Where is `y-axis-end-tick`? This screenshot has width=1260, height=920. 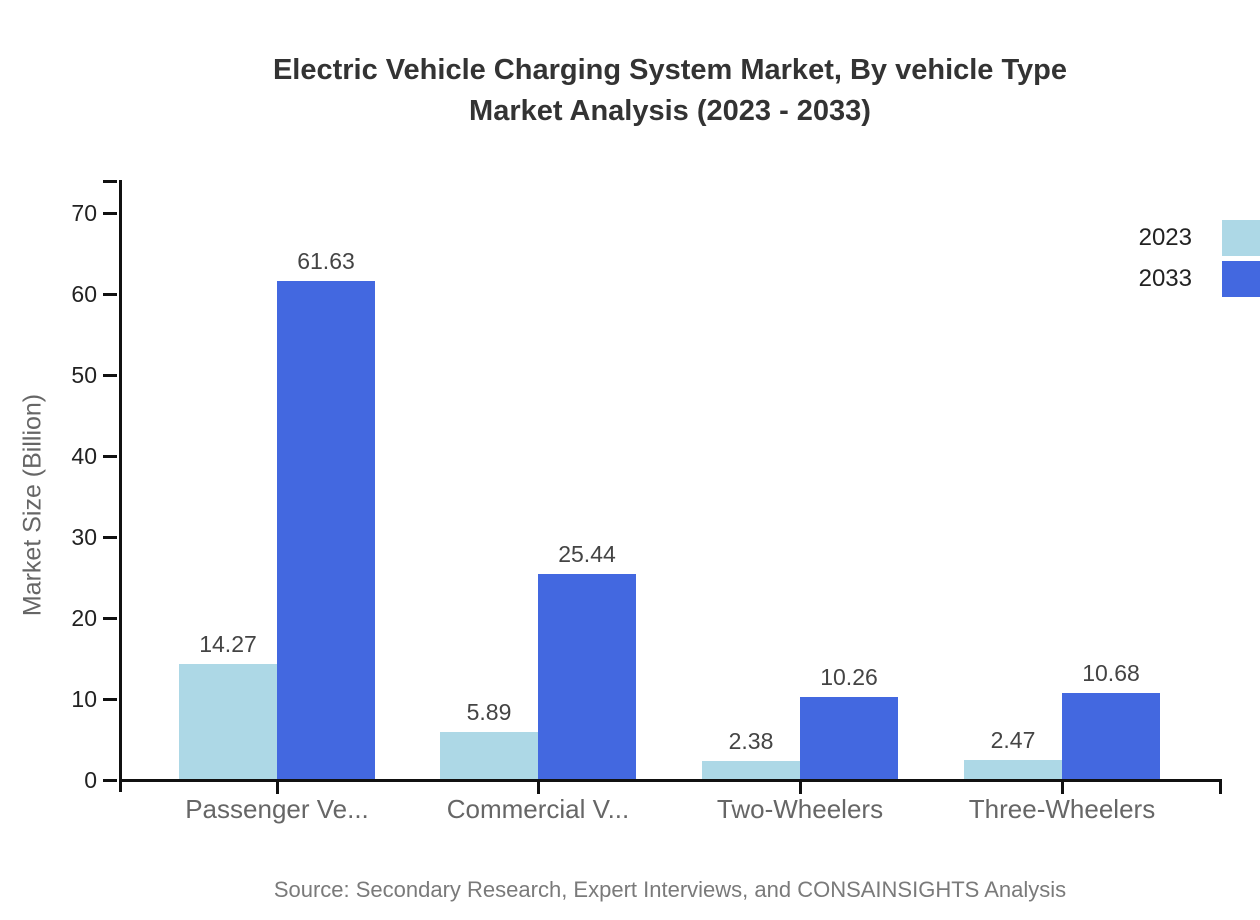
y-axis-end-tick is located at coordinates (110, 181).